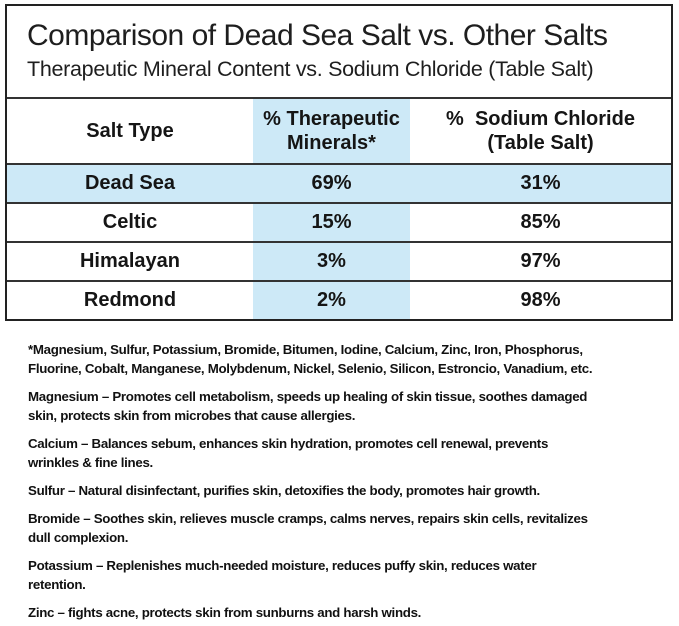 The height and width of the screenshot is (626, 679). I want to click on column-header-salt-type: Salt Type, so click(130, 131).